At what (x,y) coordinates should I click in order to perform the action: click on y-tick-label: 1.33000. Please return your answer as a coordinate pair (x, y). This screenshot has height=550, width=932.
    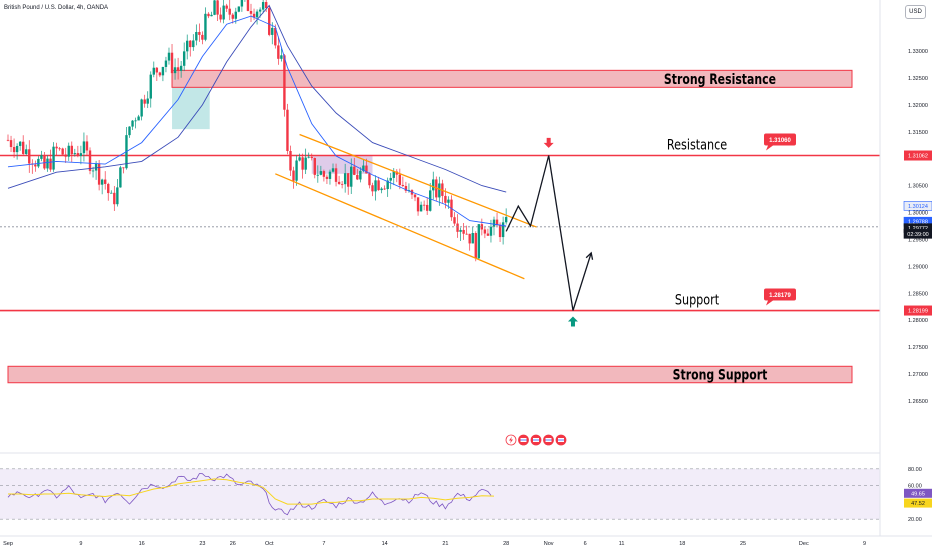
    Looking at the image, I should click on (918, 52).